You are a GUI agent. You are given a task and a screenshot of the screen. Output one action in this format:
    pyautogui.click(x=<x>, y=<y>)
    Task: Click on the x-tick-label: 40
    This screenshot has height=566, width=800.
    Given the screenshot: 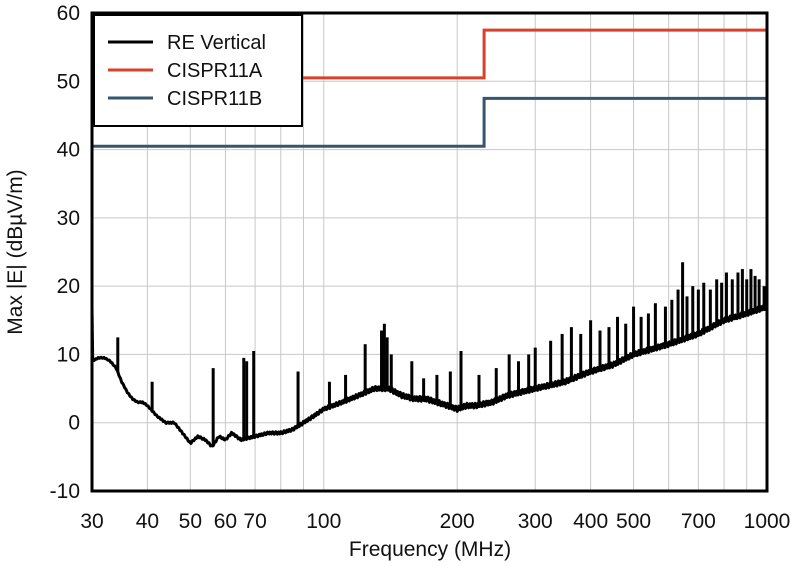 What is the action you would take?
    pyautogui.click(x=147, y=521)
    